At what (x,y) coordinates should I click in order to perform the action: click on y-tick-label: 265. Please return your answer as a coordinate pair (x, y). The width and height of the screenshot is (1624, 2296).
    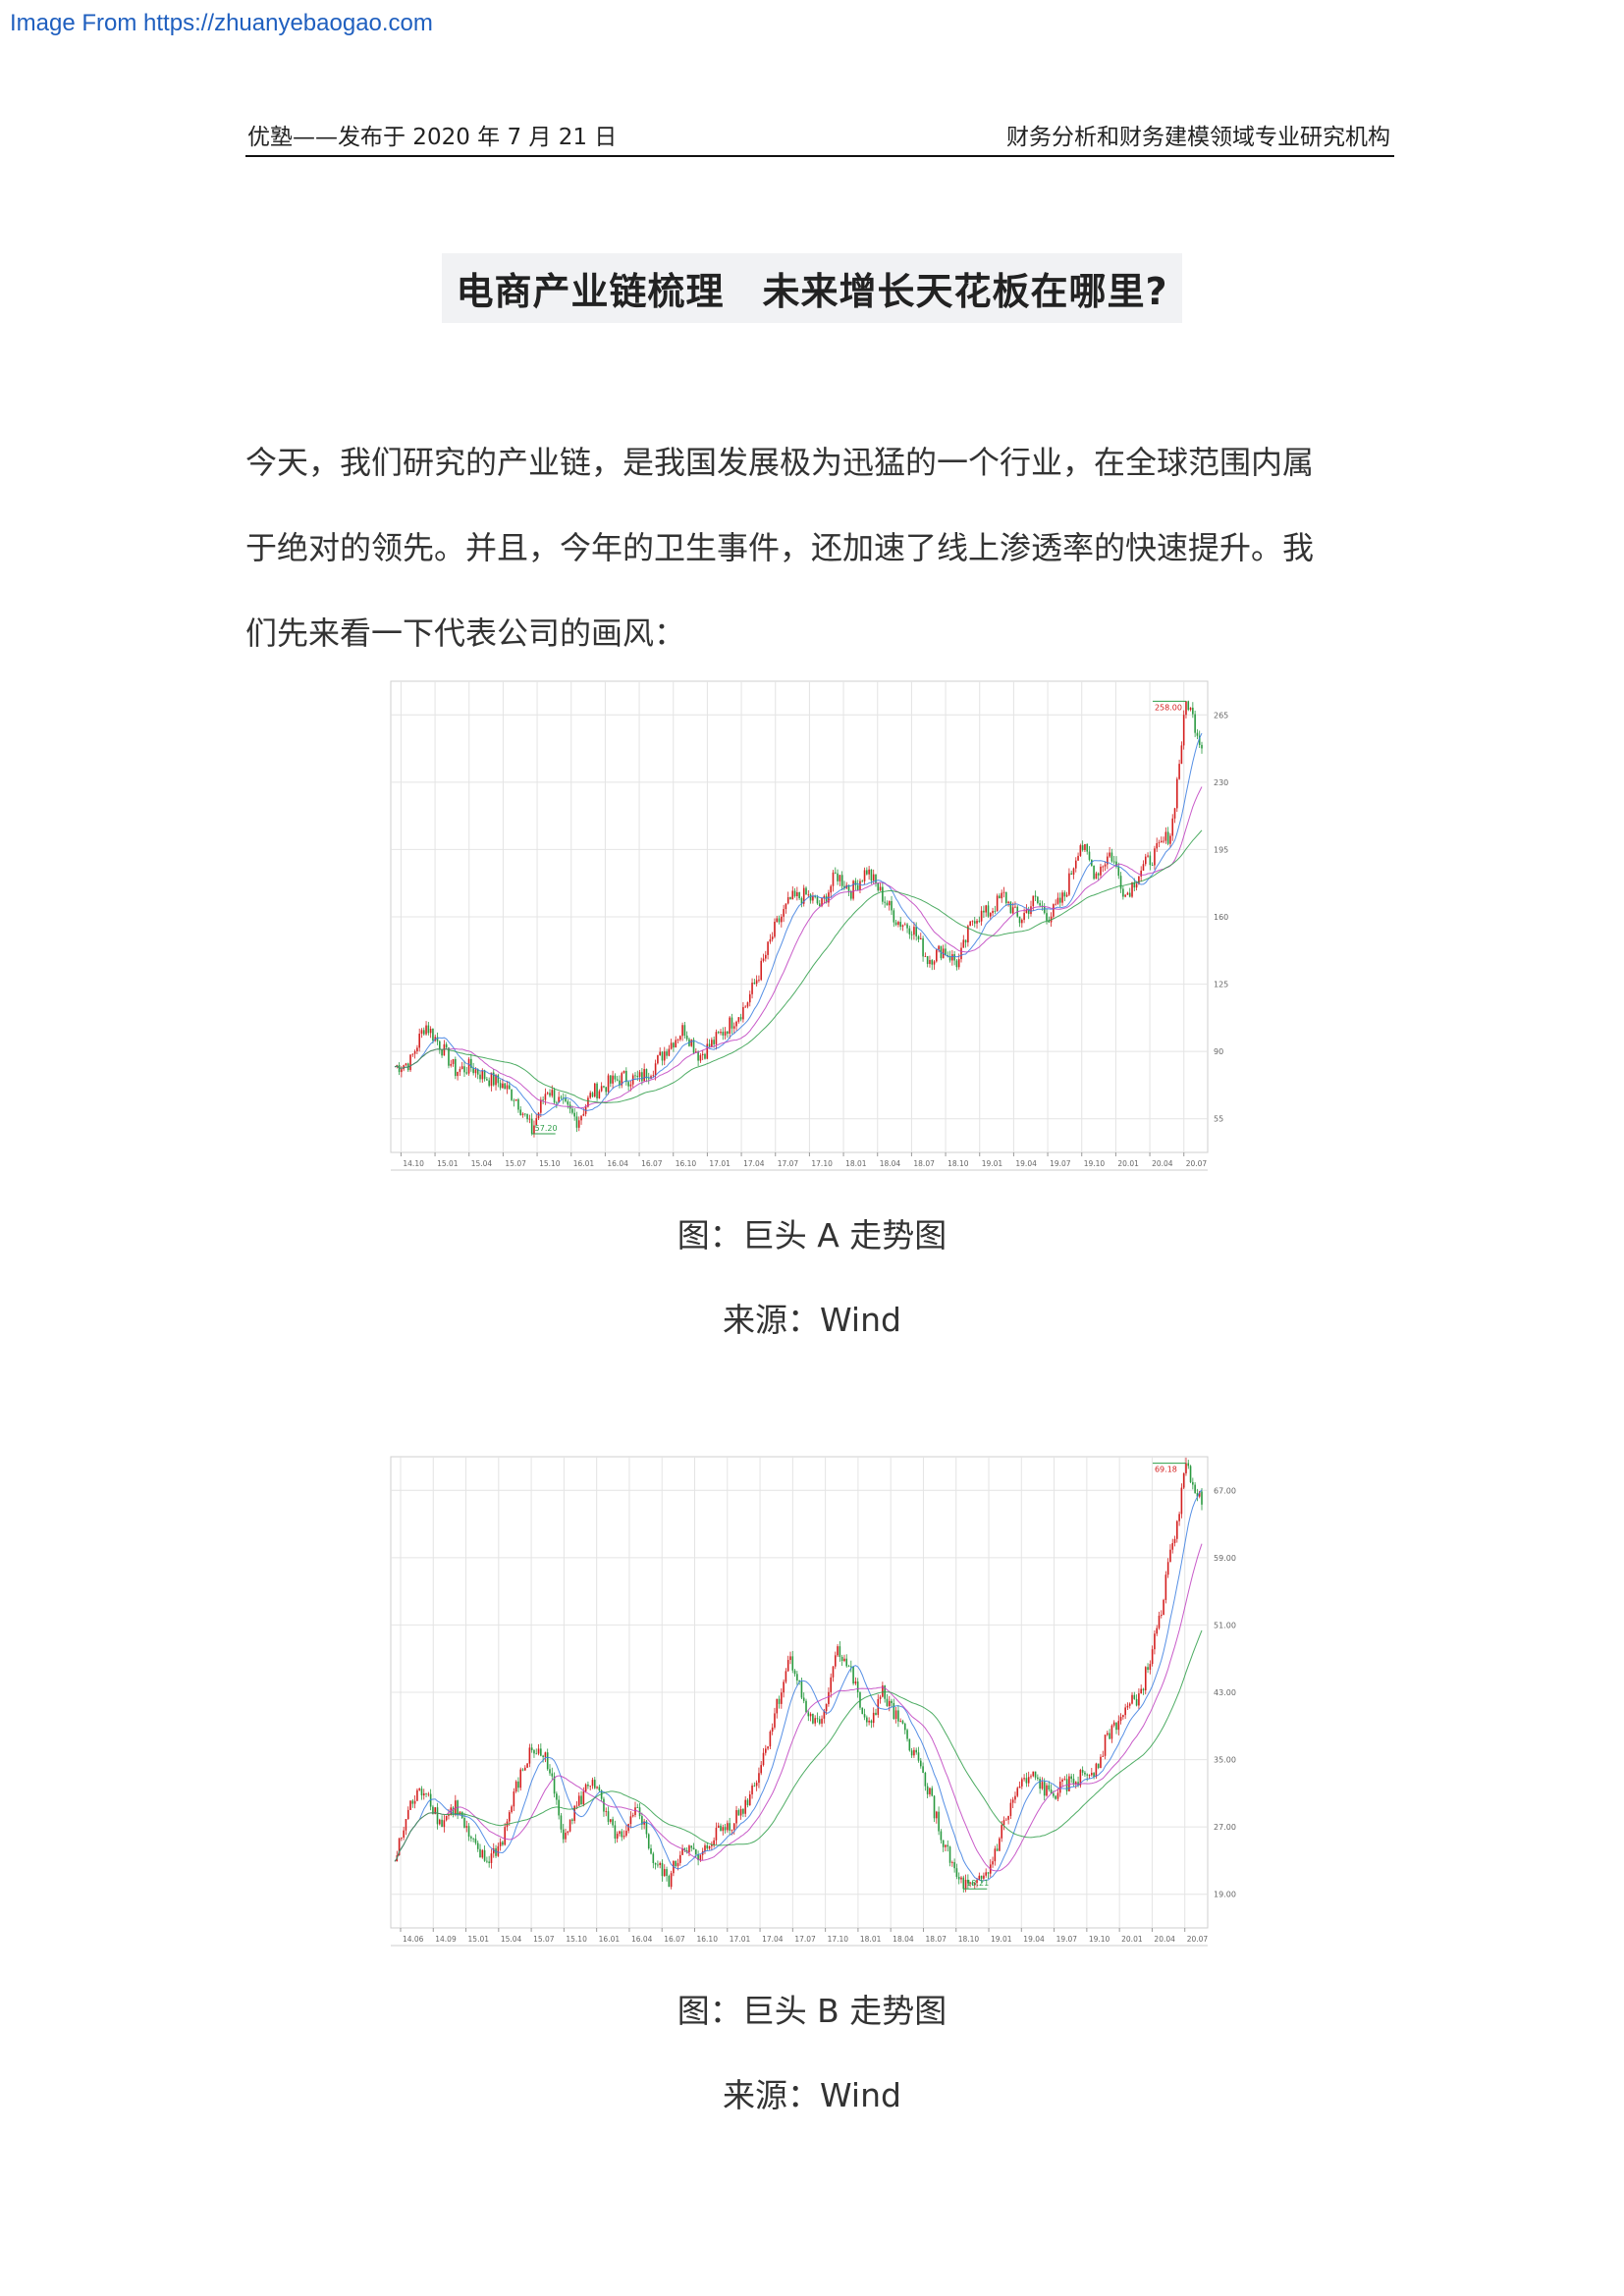
    Looking at the image, I should click on (1221, 716).